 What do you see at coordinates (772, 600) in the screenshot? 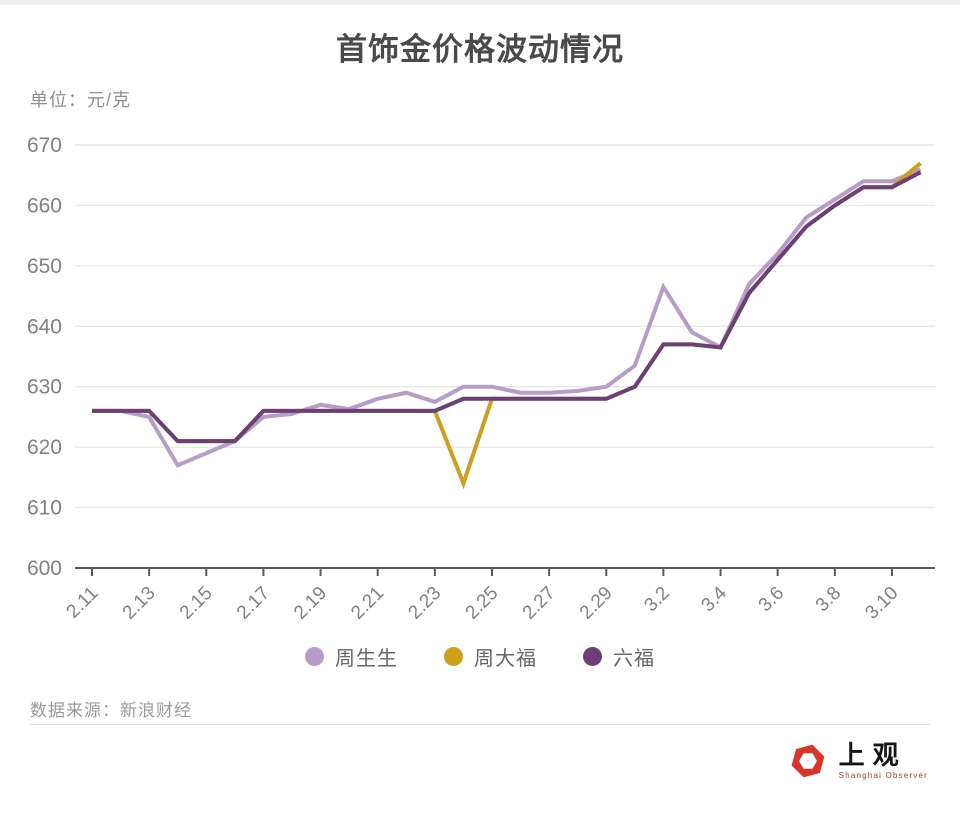
I see `x-tick-label: 3.6` at bounding box center [772, 600].